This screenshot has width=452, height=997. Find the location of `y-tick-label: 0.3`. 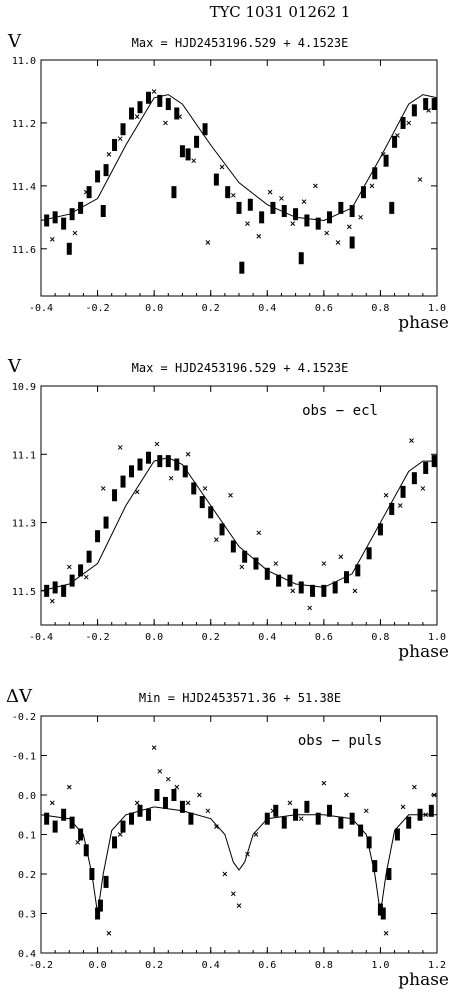

y-tick-label: 0.3 is located at coordinates (27, 915).